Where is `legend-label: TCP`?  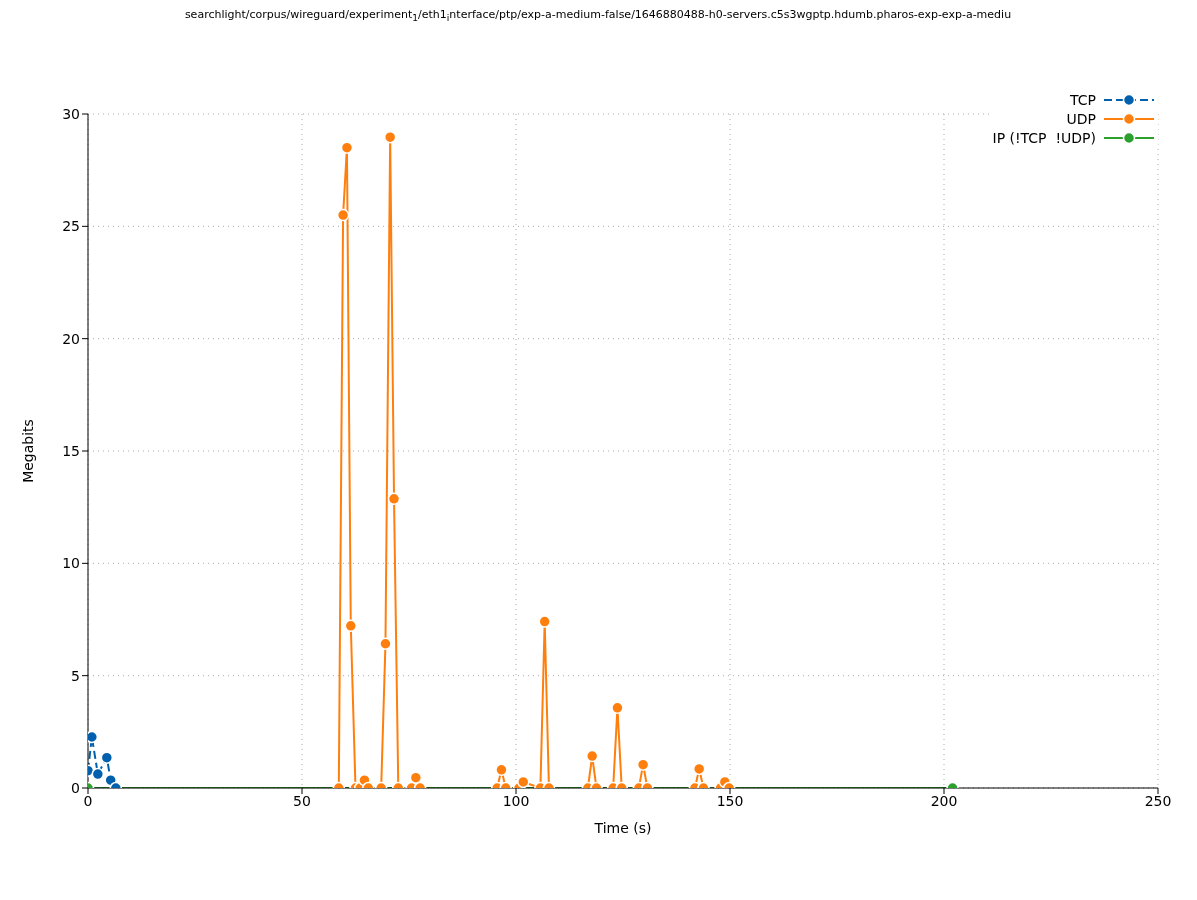
legend-label: TCP is located at coordinates (1083, 99).